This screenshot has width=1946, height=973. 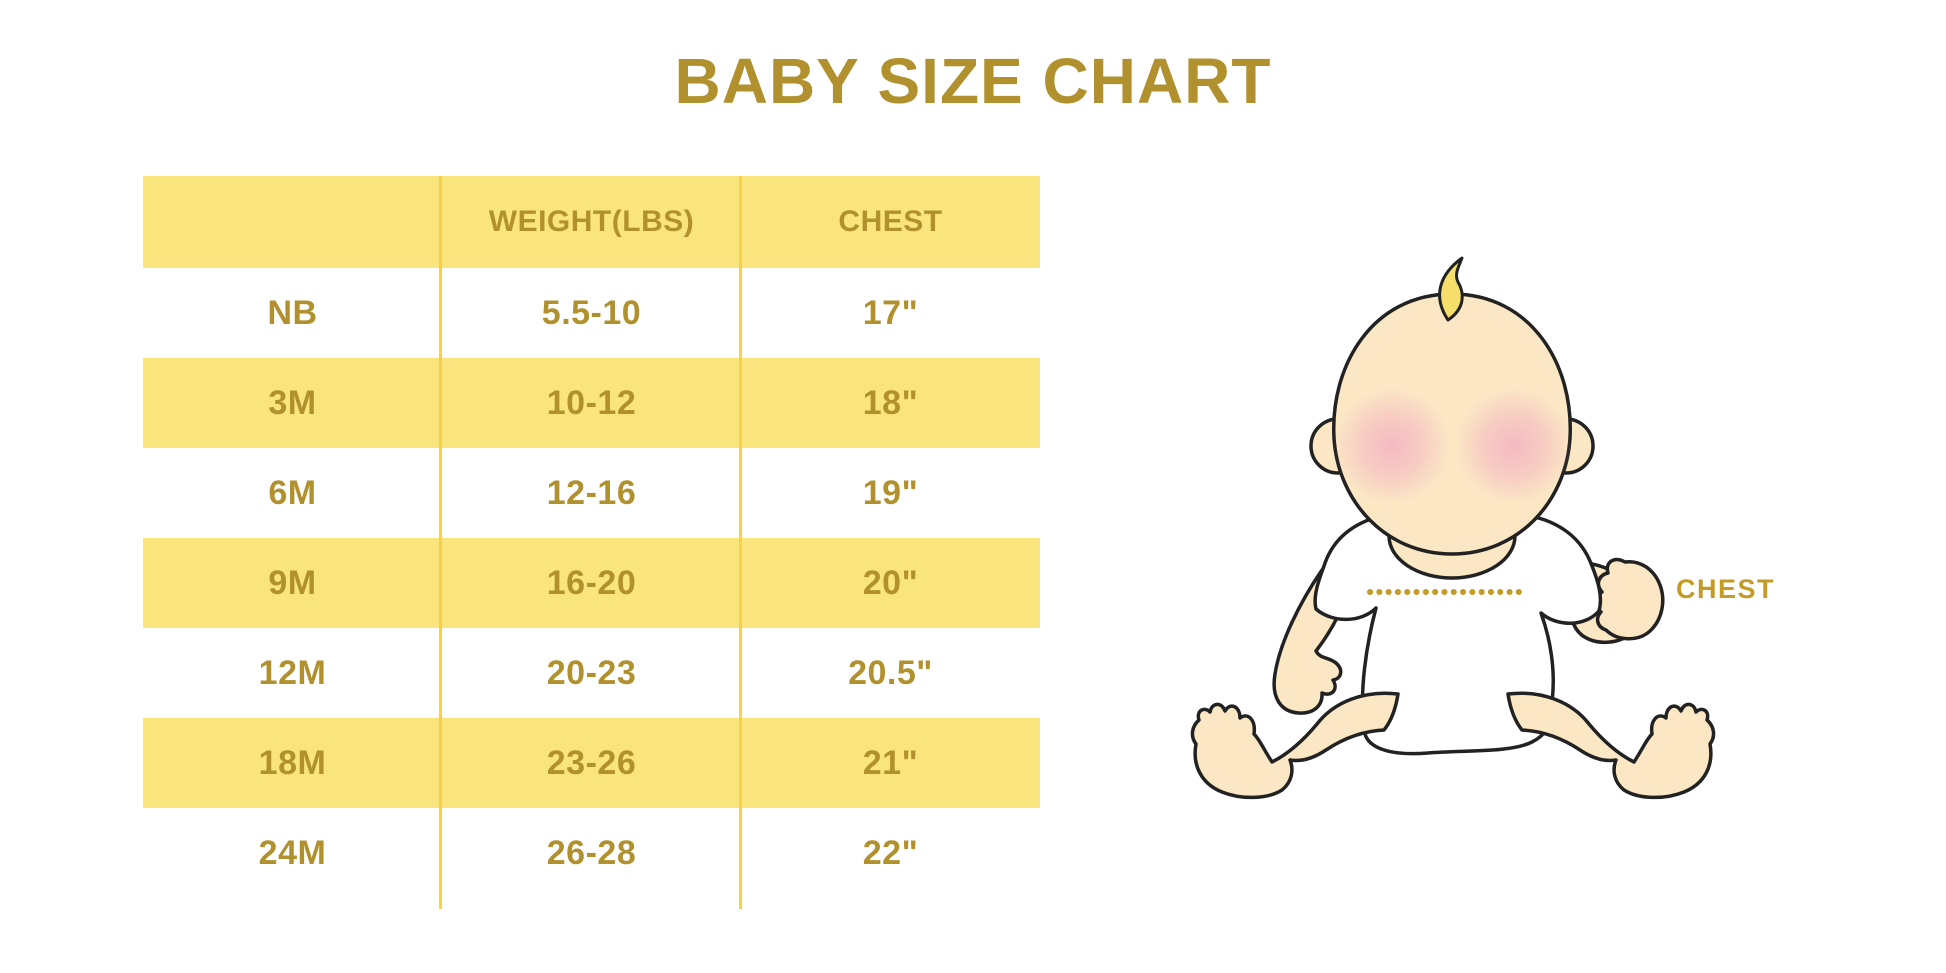 I want to click on cell-size: 12M, so click(x=292, y=672).